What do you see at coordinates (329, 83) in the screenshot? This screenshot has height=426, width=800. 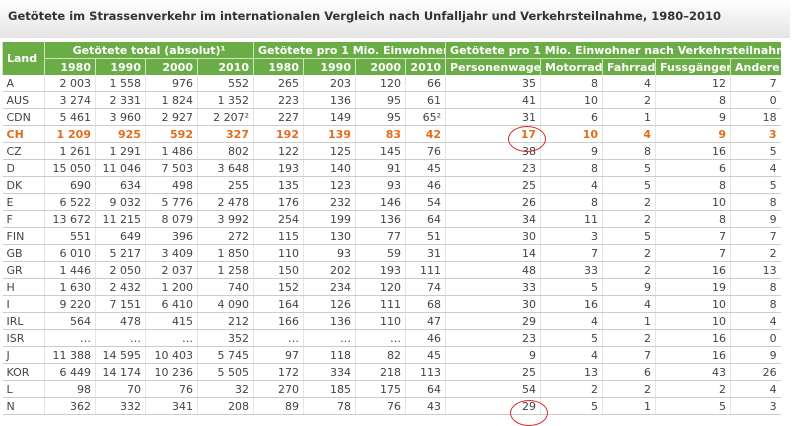 I see `table-cell: 203` at bounding box center [329, 83].